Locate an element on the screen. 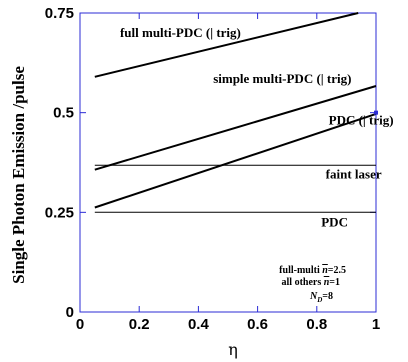 The width and height of the screenshot is (408, 362). parameter-note: full-multi n=2.5 all others n=1 ND=8 is located at coordinates (312, 284).